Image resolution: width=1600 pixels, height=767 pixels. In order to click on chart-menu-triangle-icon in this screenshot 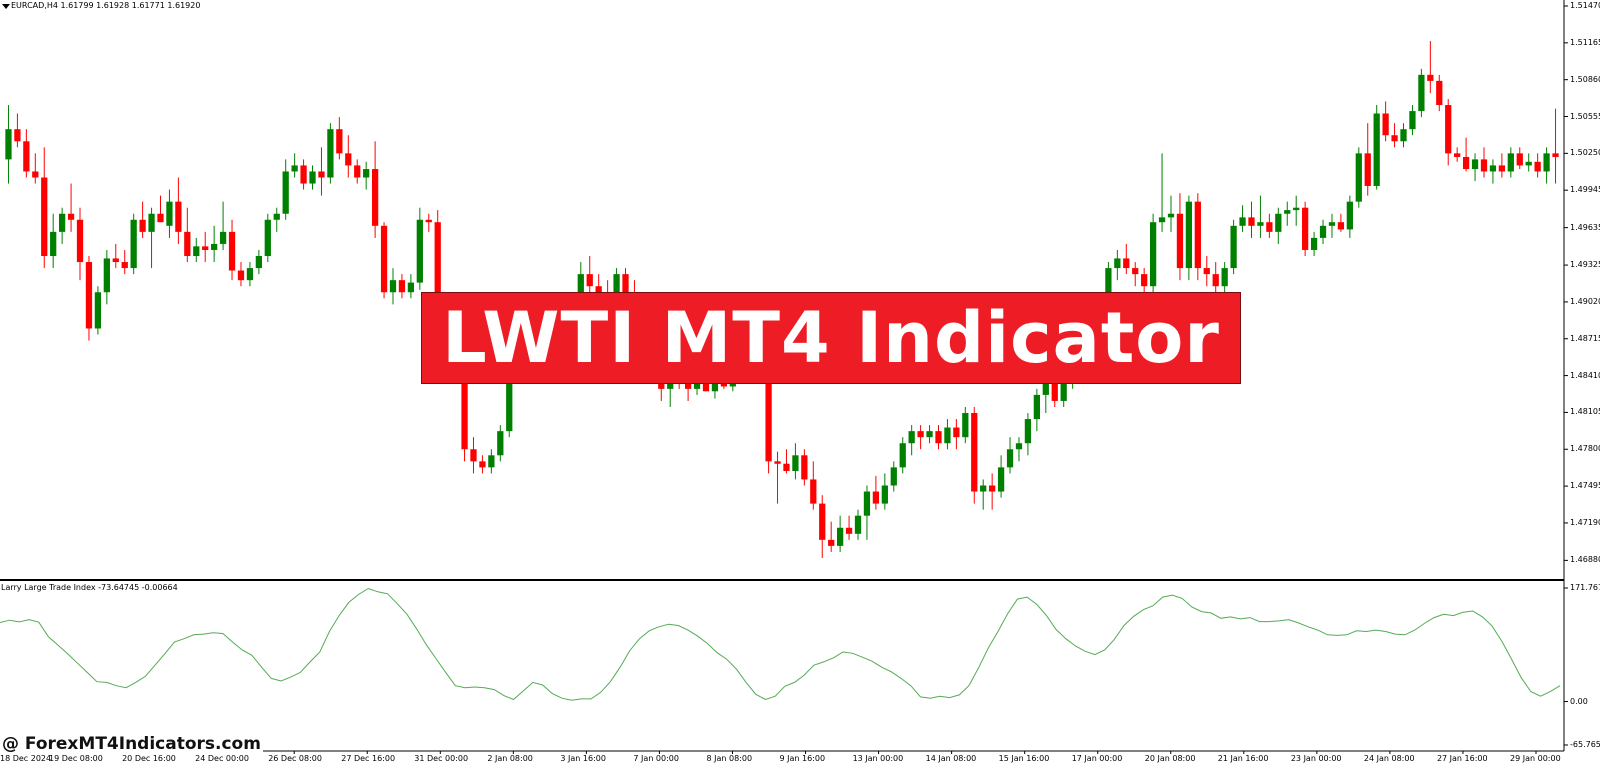, I will do `click(6, 6)`.